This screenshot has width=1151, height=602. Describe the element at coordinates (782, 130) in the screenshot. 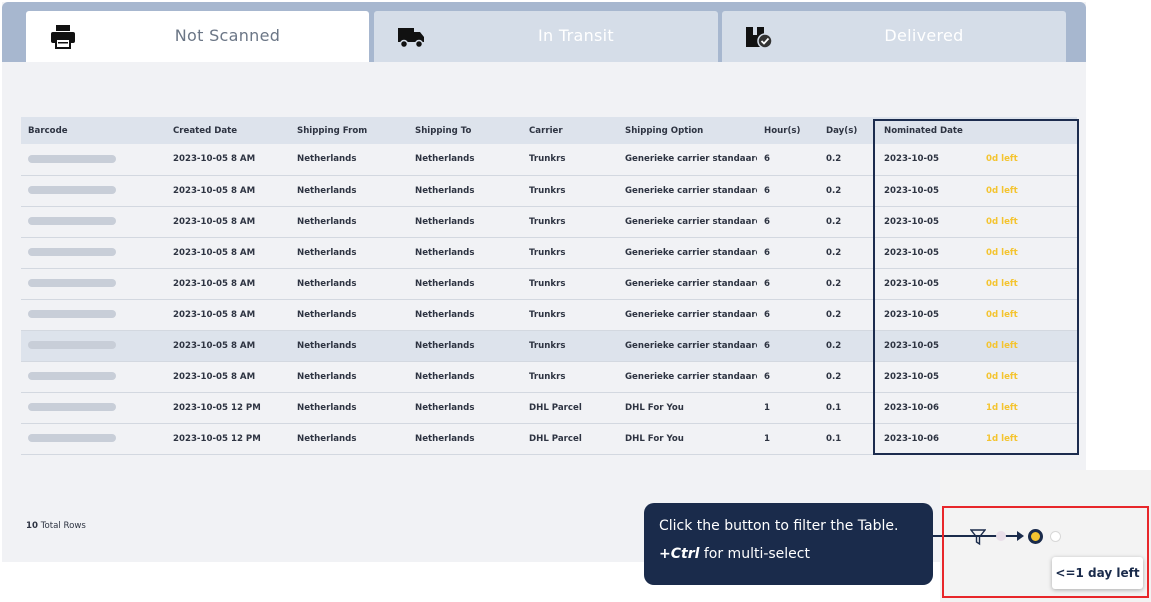

I see `column-header-hours: Hour(s)` at that location.